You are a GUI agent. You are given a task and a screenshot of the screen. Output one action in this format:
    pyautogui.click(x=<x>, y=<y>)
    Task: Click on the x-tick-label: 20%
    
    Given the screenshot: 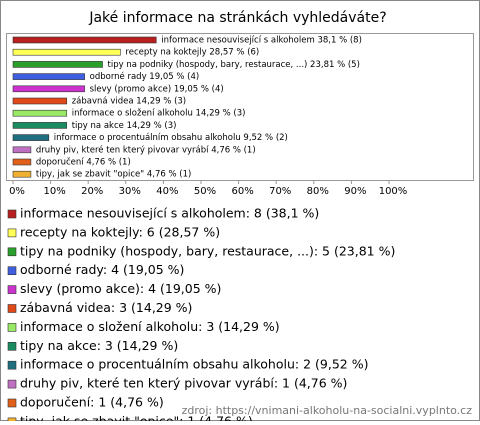 What is the action you would take?
    pyautogui.click(x=92, y=191)
    